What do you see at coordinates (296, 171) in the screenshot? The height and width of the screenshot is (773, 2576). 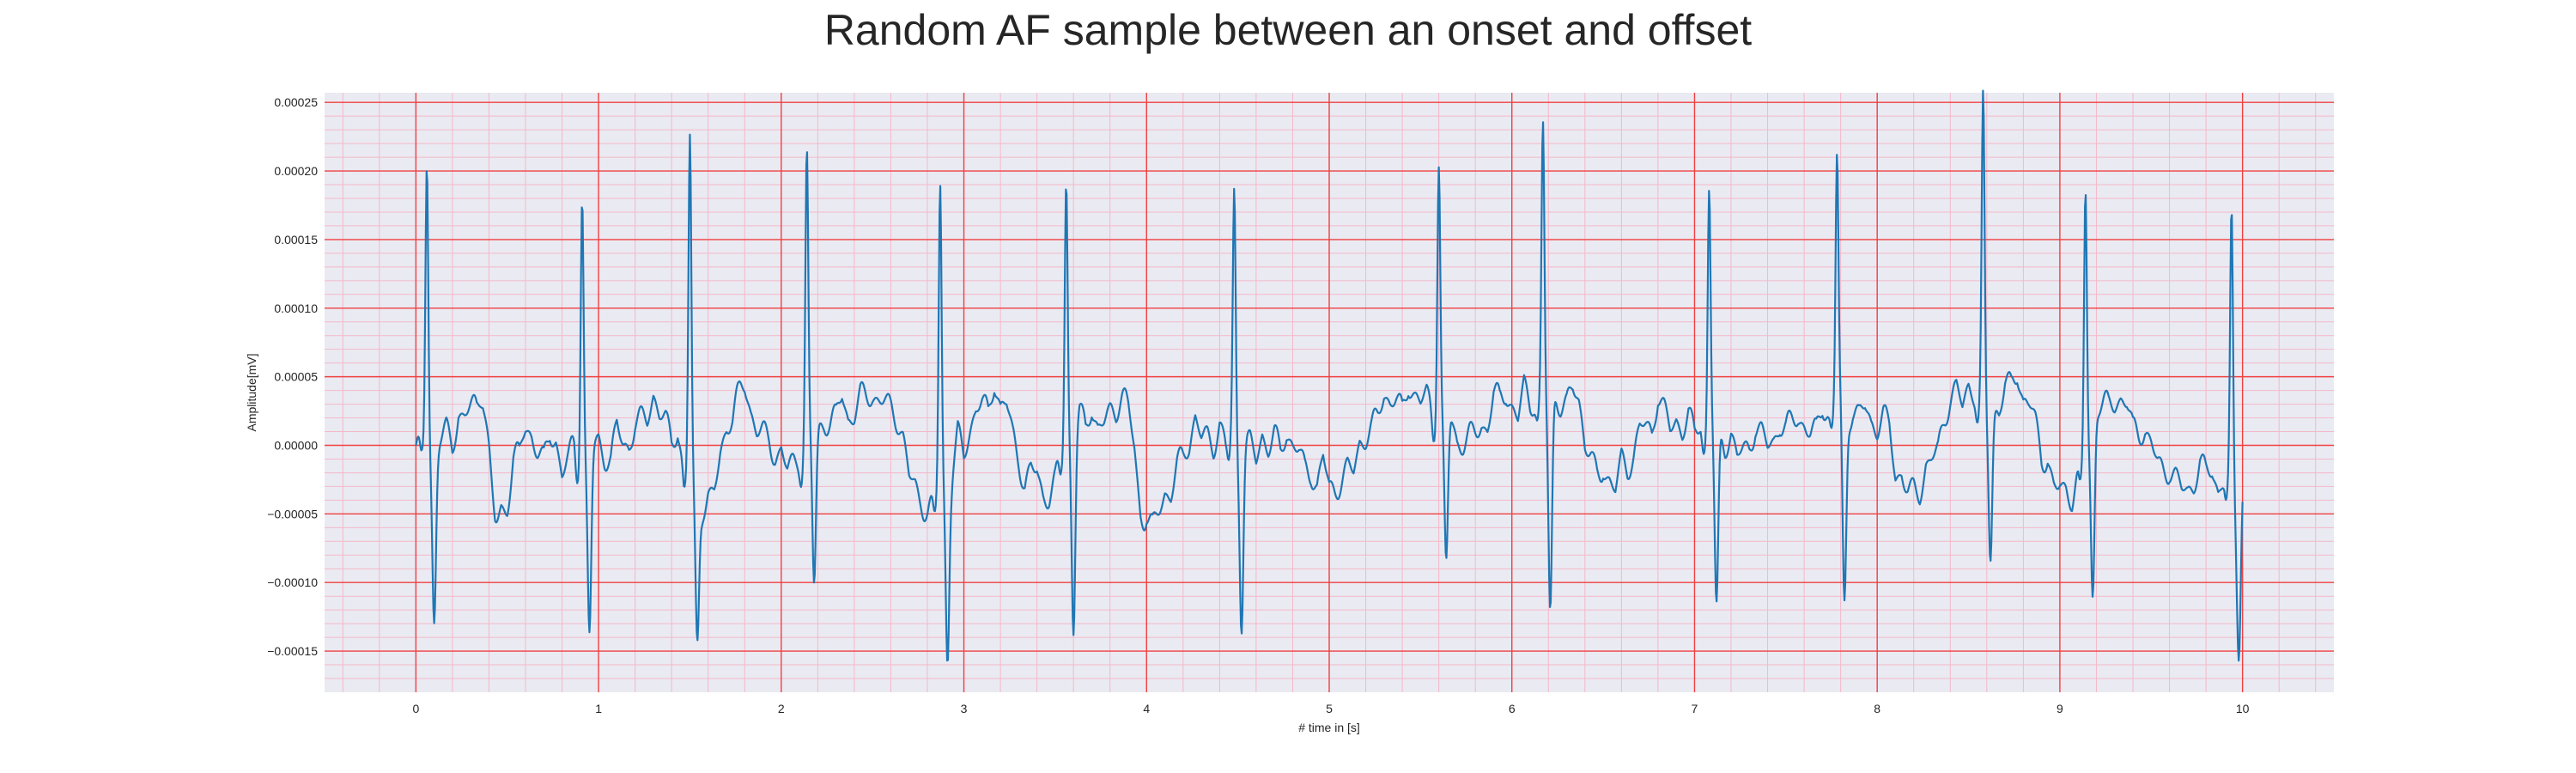 I see `y-tick-label: 0.00020` at bounding box center [296, 171].